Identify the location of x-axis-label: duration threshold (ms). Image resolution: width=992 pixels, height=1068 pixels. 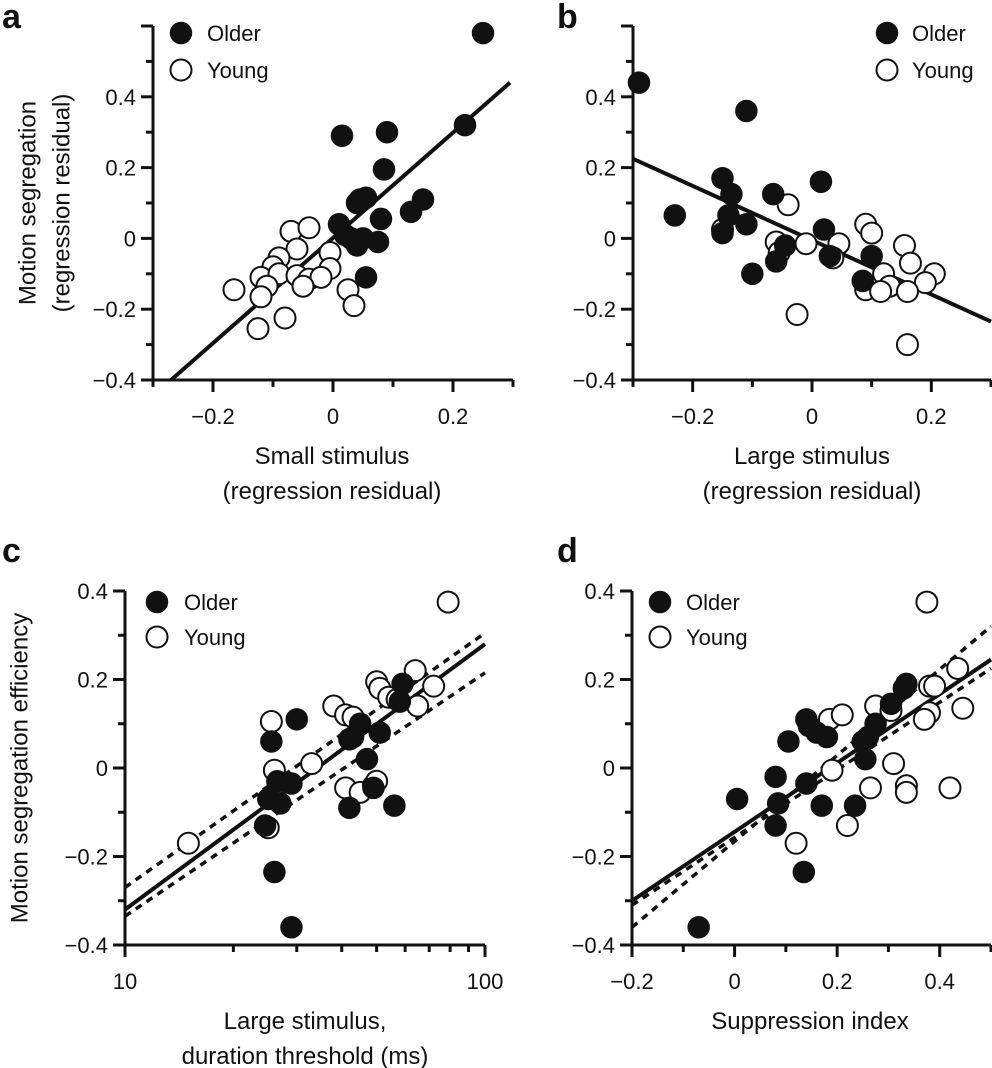
(305, 1055).